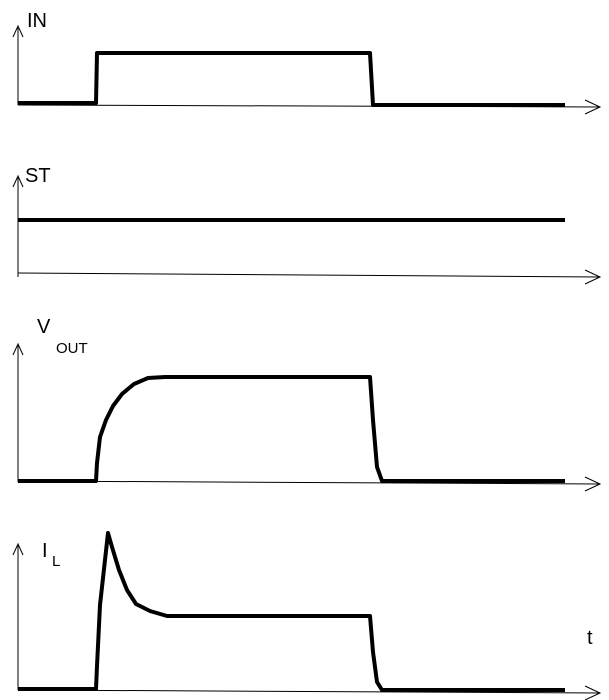  Describe the element at coordinates (72, 348) in the screenshot. I see `vout-label-subscript: OUT` at that location.